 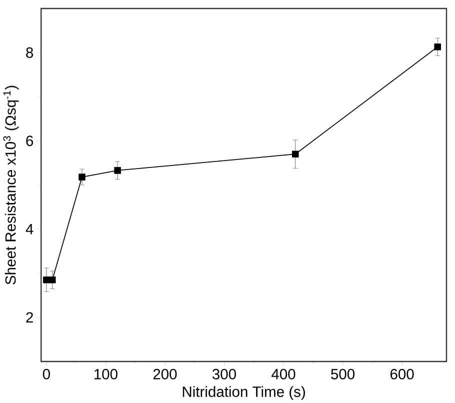 I want to click on x-axis-title: Nitridation Time (s), so click(x=243, y=393).